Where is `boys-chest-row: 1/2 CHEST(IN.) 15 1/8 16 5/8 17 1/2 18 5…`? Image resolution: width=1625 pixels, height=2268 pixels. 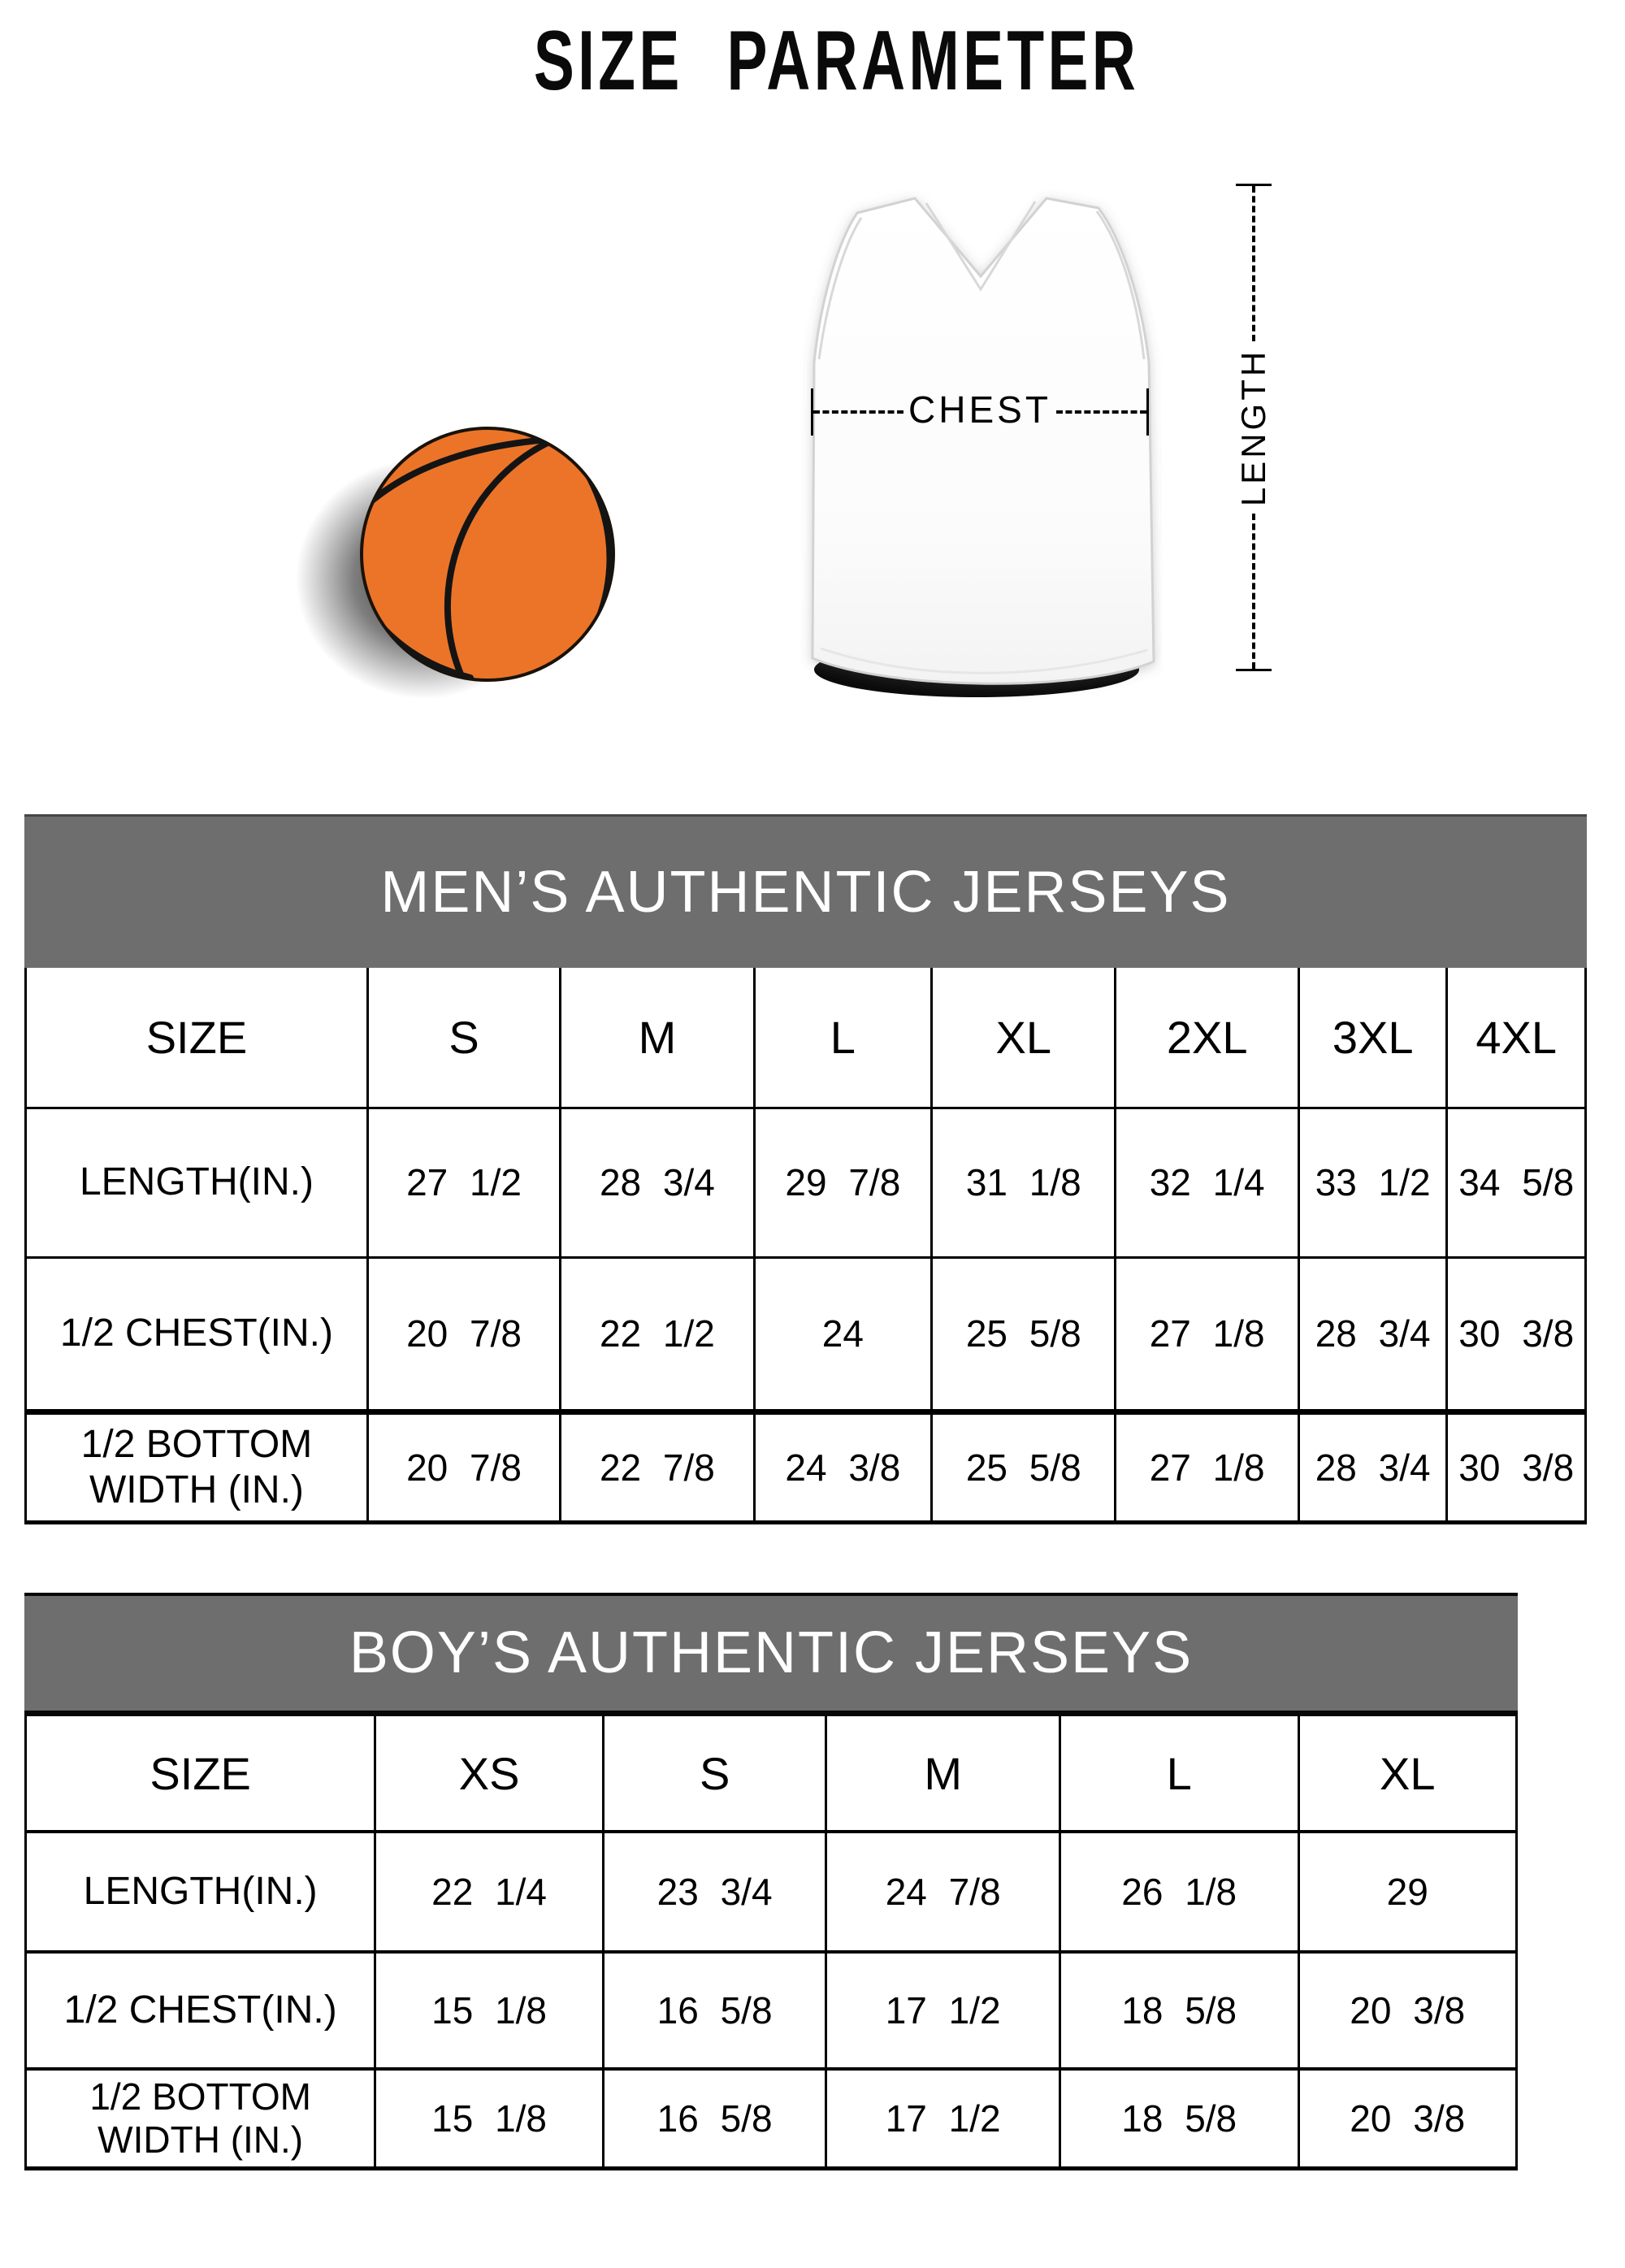
boys-chest-row: 1/2 CHEST(IN.) 15 1/8 16 5/8 17 1/2 18 5… is located at coordinates (771, 2010).